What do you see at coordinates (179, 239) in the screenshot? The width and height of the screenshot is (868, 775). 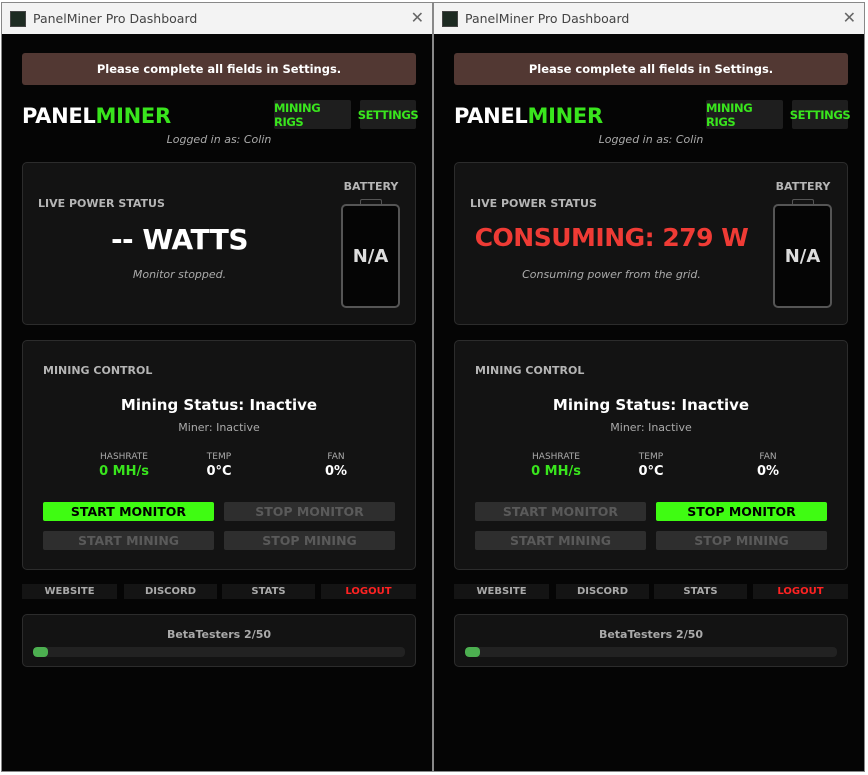 I see `power-value: -- WATTS` at bounding box center [179, 239].